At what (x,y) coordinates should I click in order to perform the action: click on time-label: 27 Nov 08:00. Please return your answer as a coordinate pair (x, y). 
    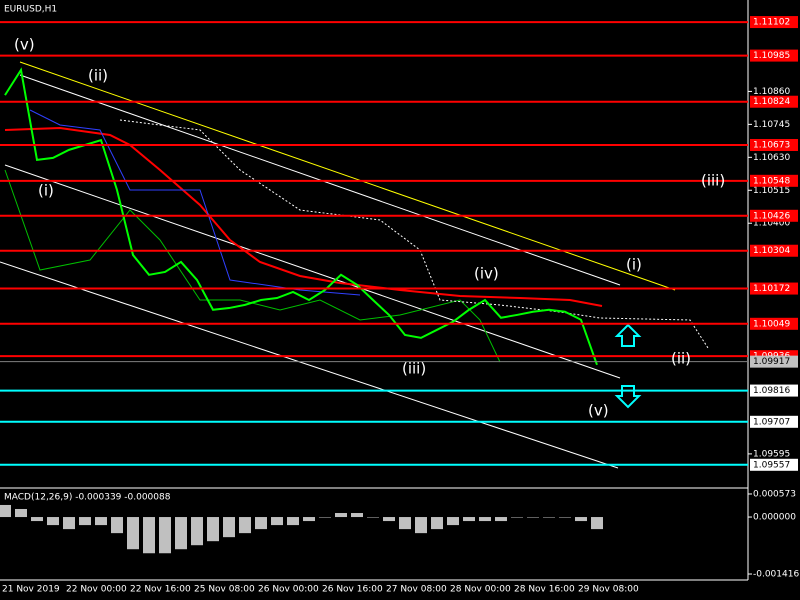
    Looking at the image, I should click on (416, 590).